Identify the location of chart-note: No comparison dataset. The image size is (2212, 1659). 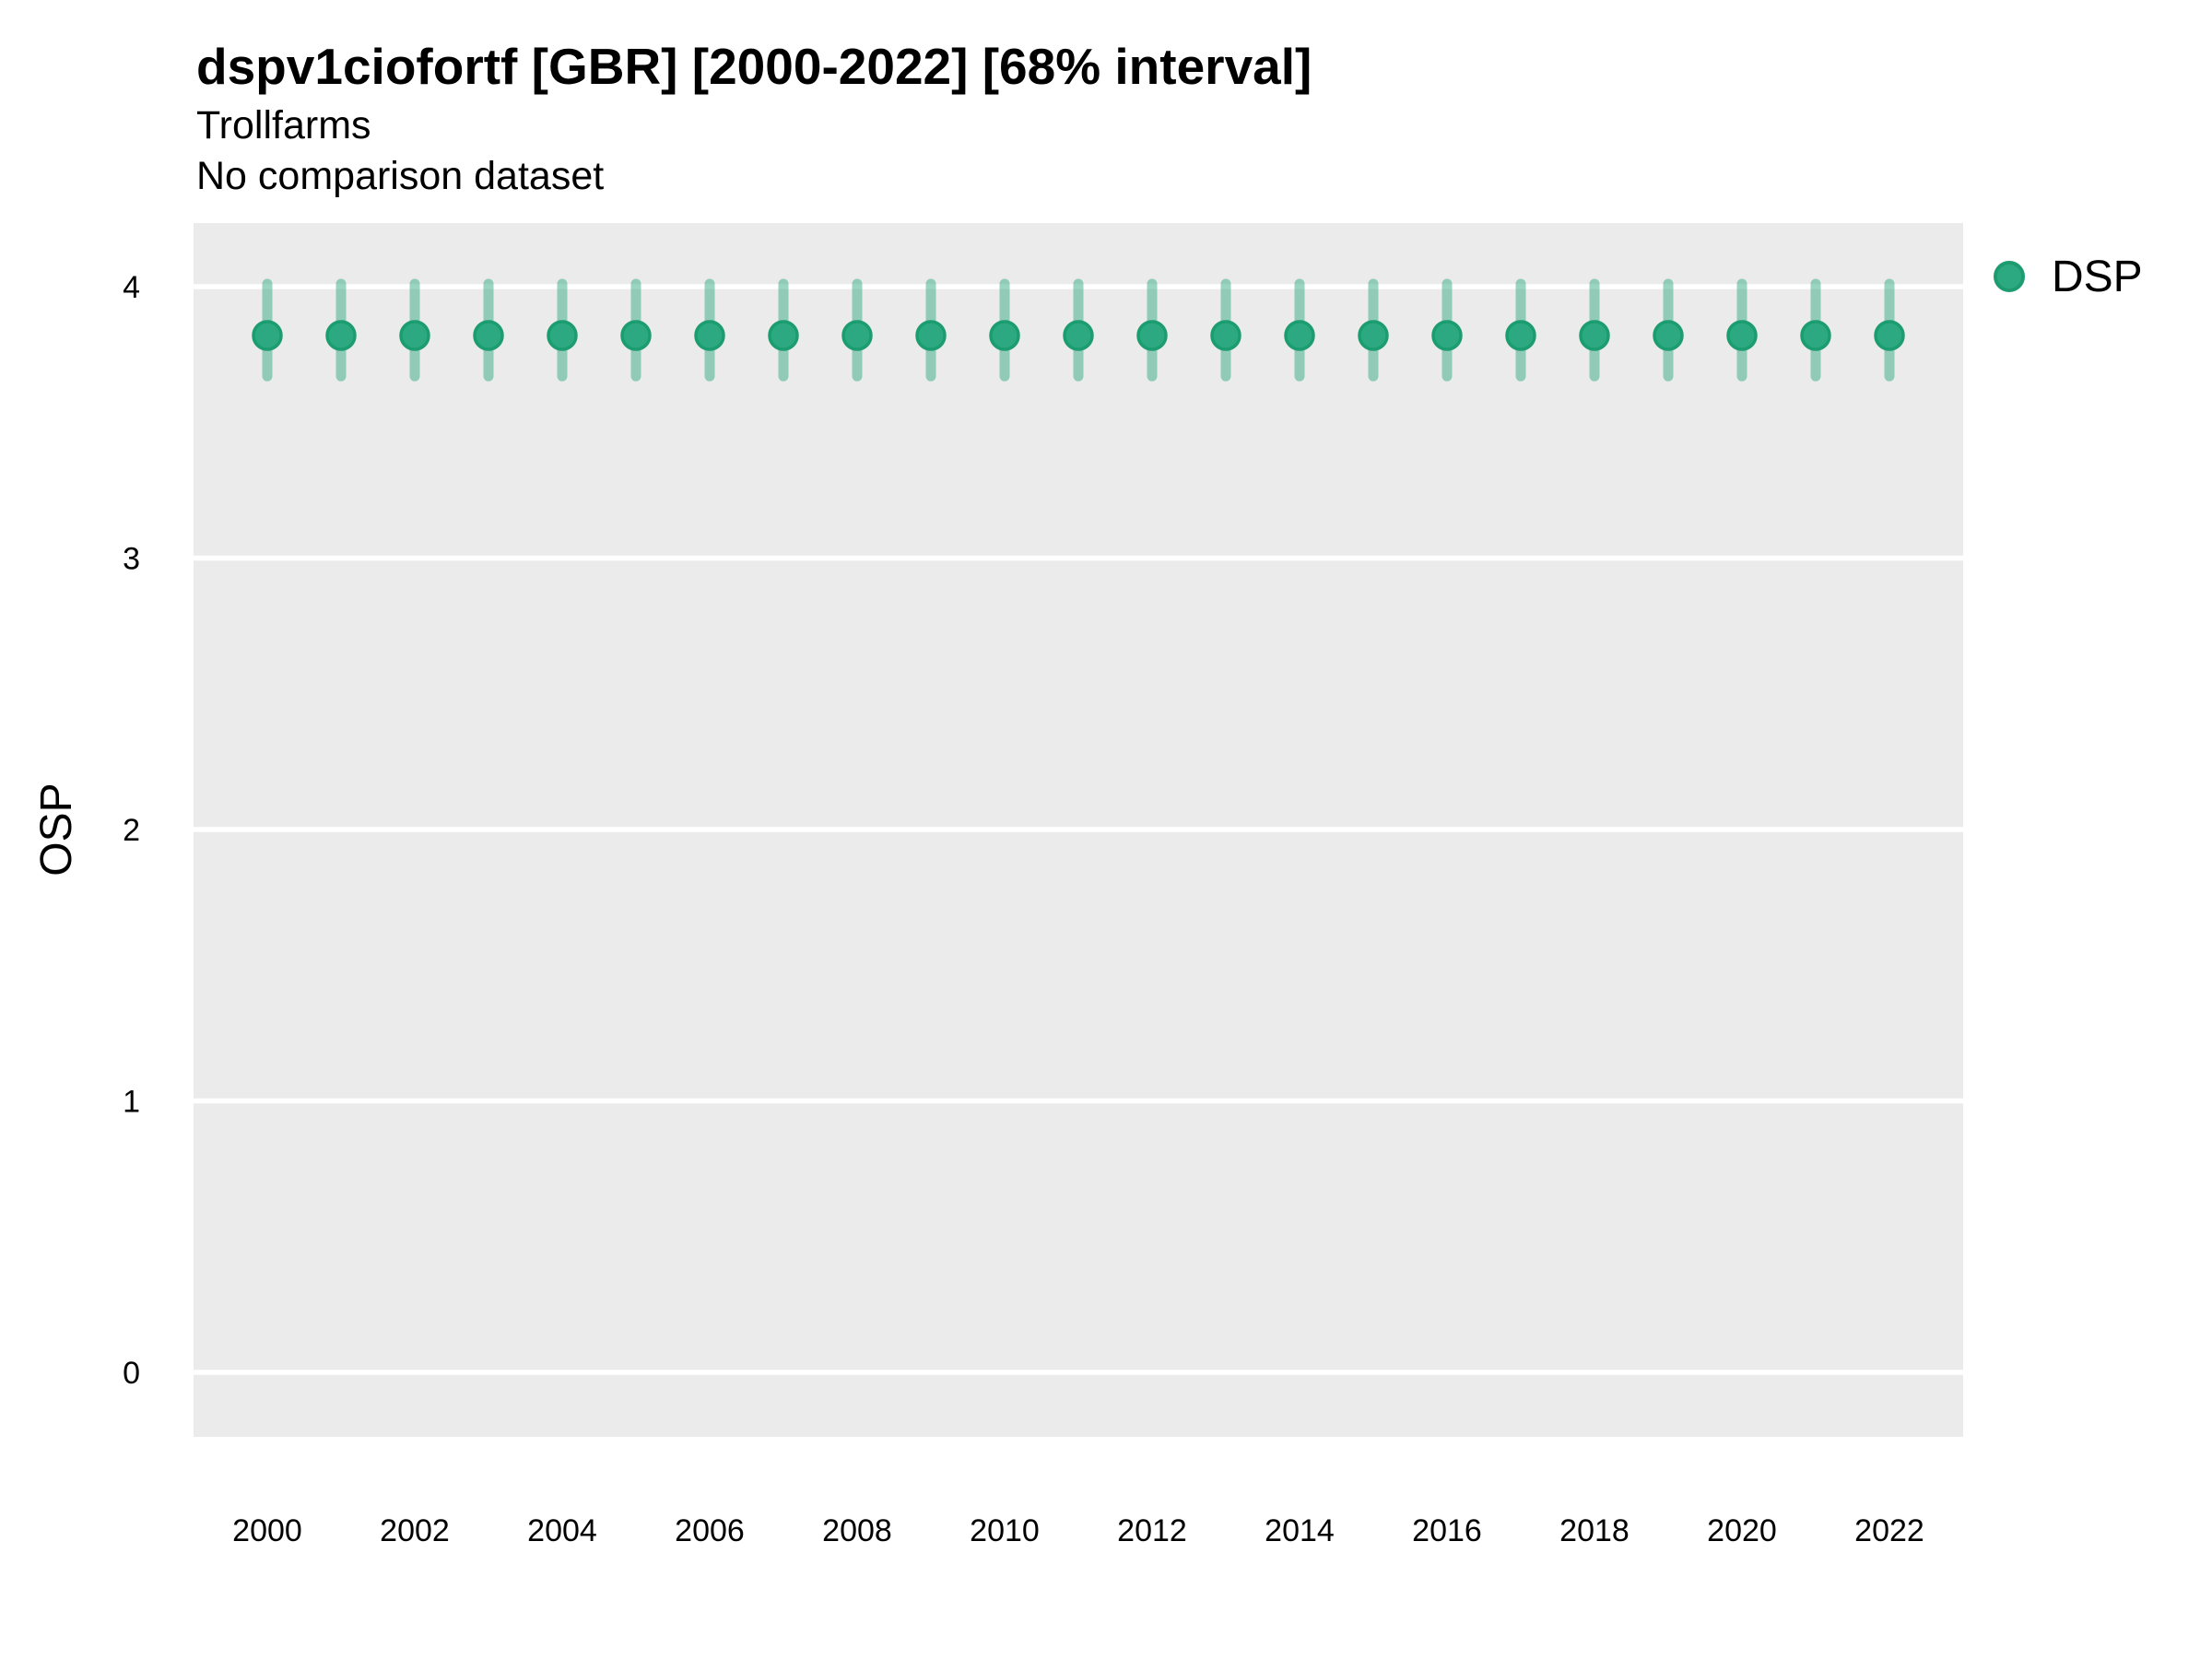
(400, 176).